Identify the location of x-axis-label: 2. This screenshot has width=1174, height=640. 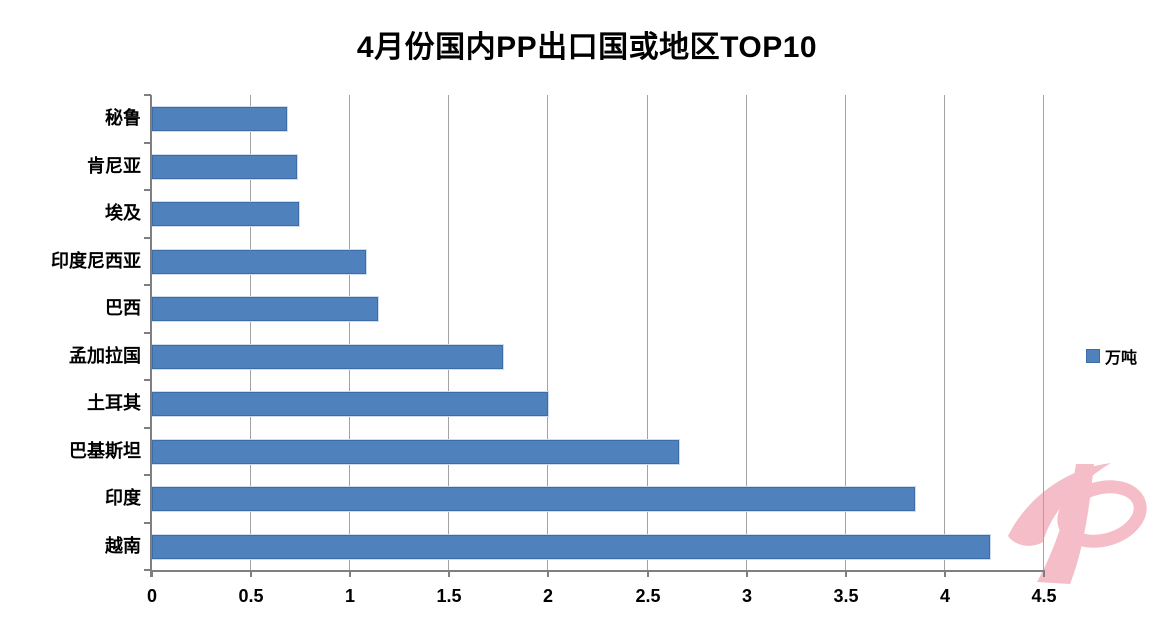
(547, 596).